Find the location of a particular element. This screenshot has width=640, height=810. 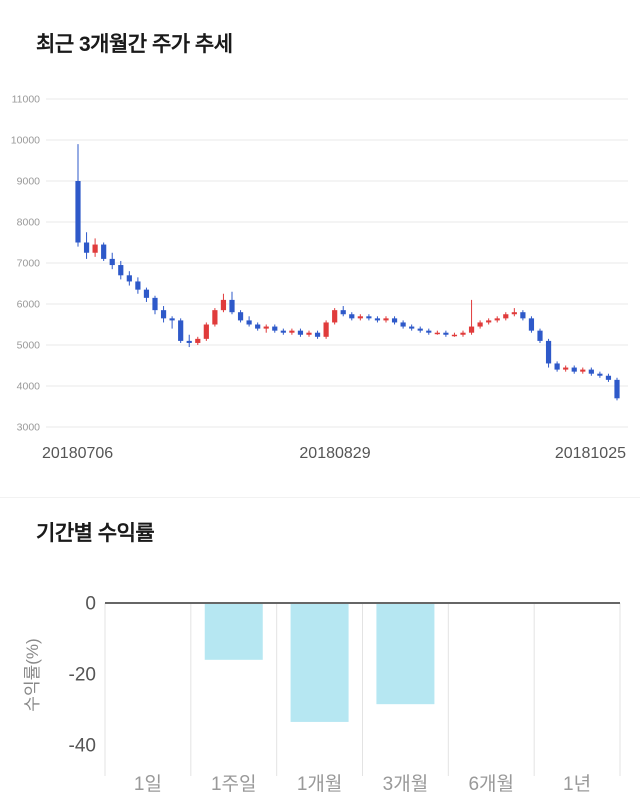

price-trend-title: 최근 3개월간 주가 추세 is located at coordinates (134, 44).